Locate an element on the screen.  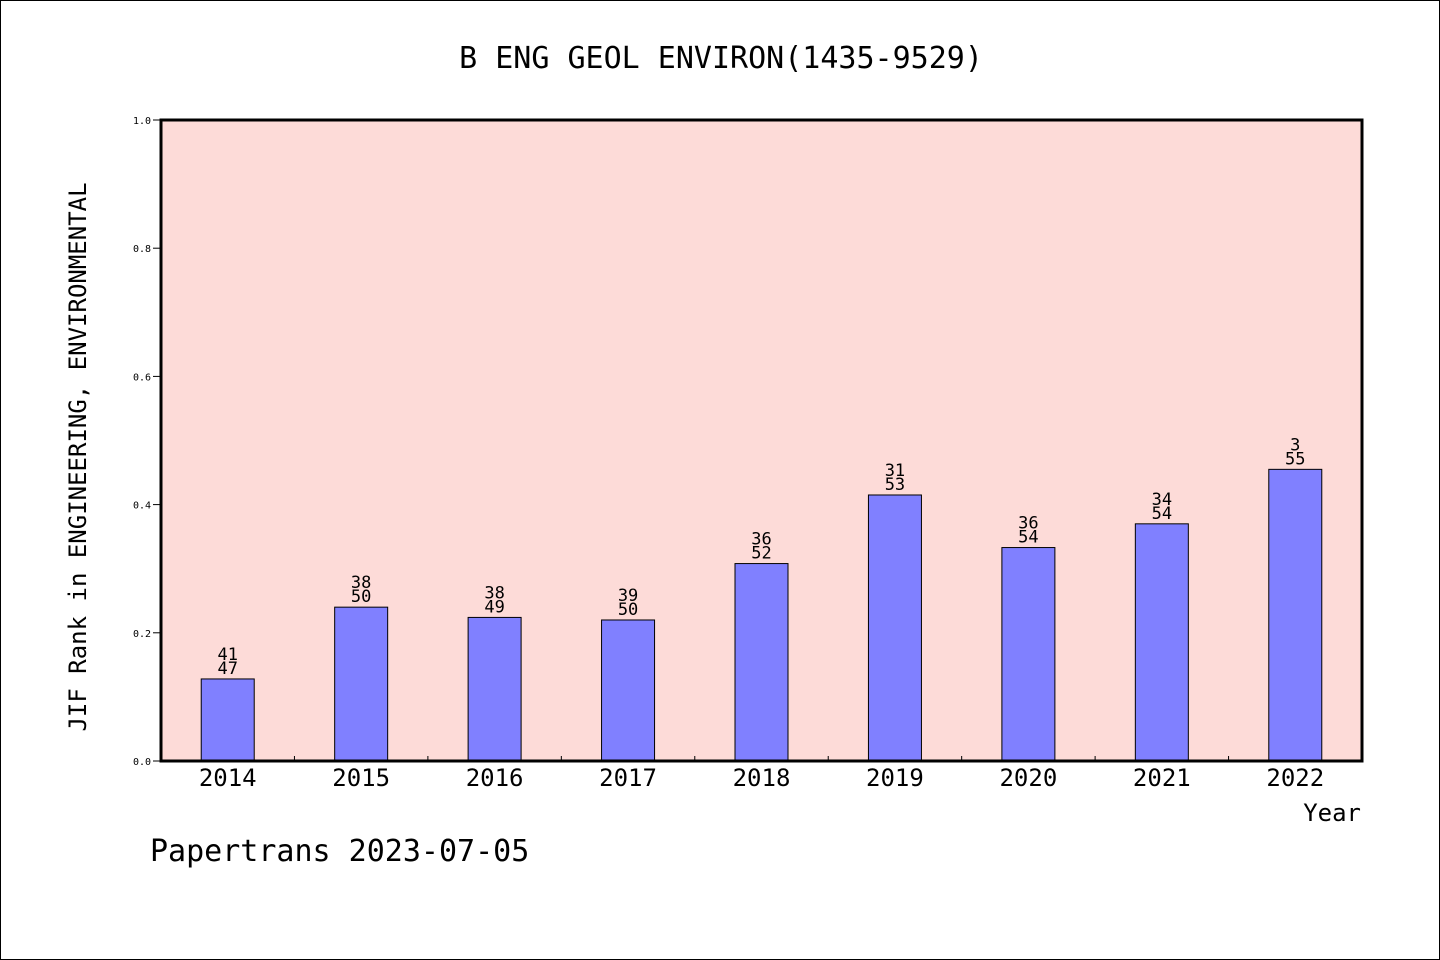
x-tick-label-2016: 2016 is located at coordinates (495, 778).